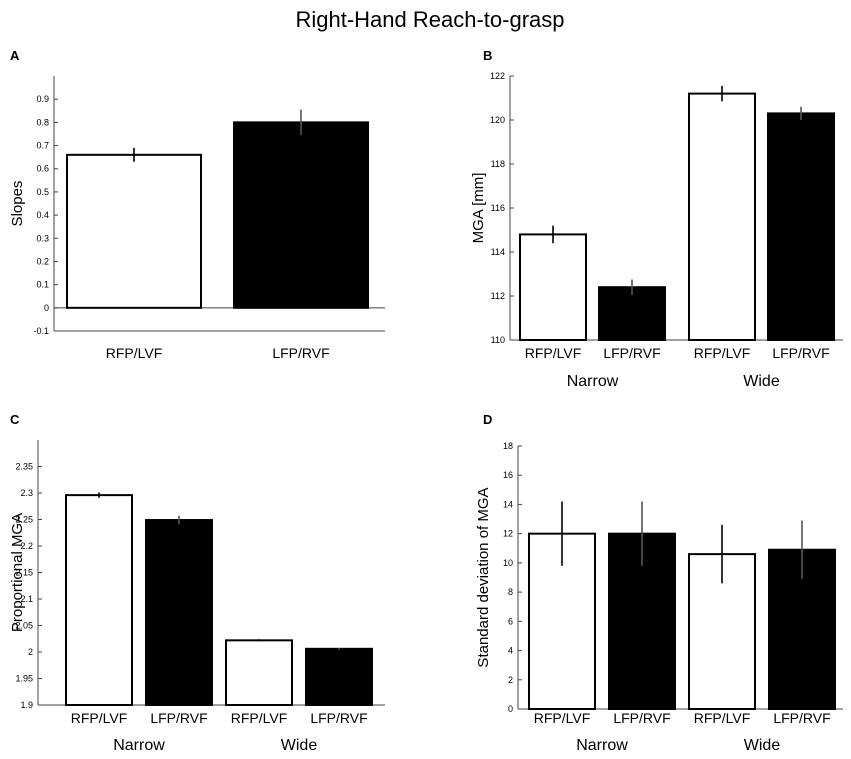 This screenshot has width=851, height=759. I want to click on y-tick-label: 14, so click(508, 504).